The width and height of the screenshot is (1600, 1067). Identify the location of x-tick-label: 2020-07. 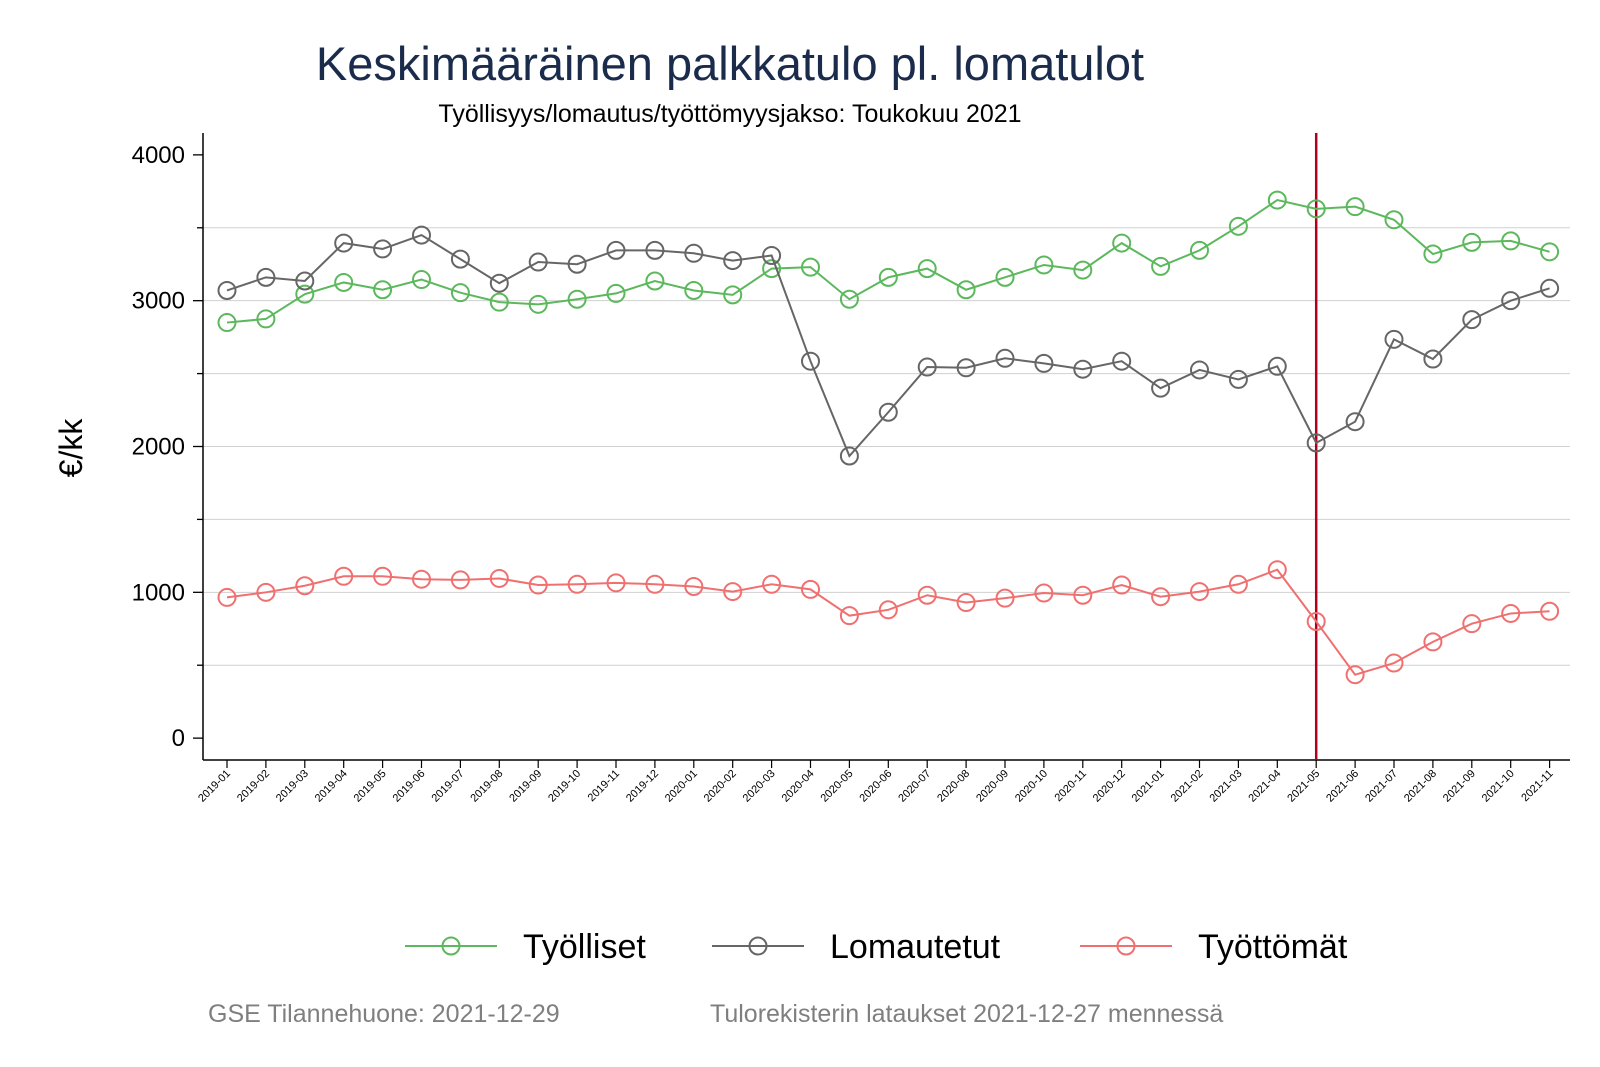
(914, 786).